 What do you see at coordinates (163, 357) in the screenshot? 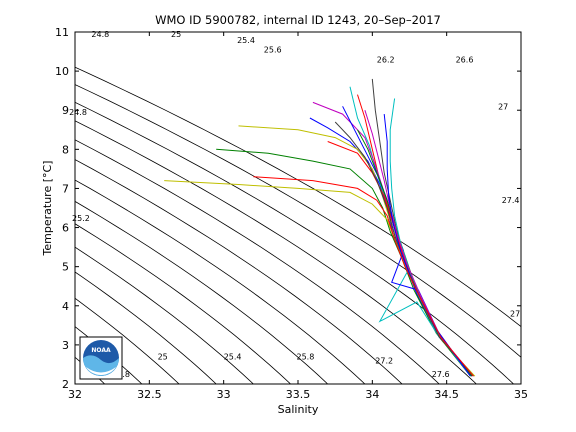
I see `isopycnal-label-11: 25` at bounding box center [163, 357].